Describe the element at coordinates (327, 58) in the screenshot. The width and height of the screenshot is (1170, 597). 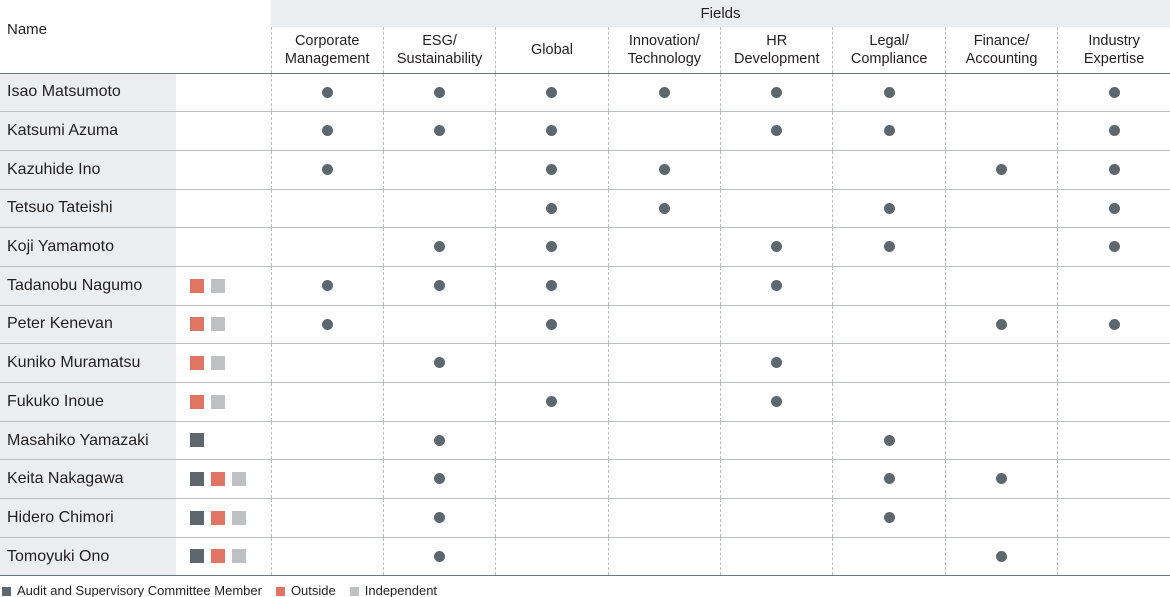
I see `field-header-line2: Management` at that location.